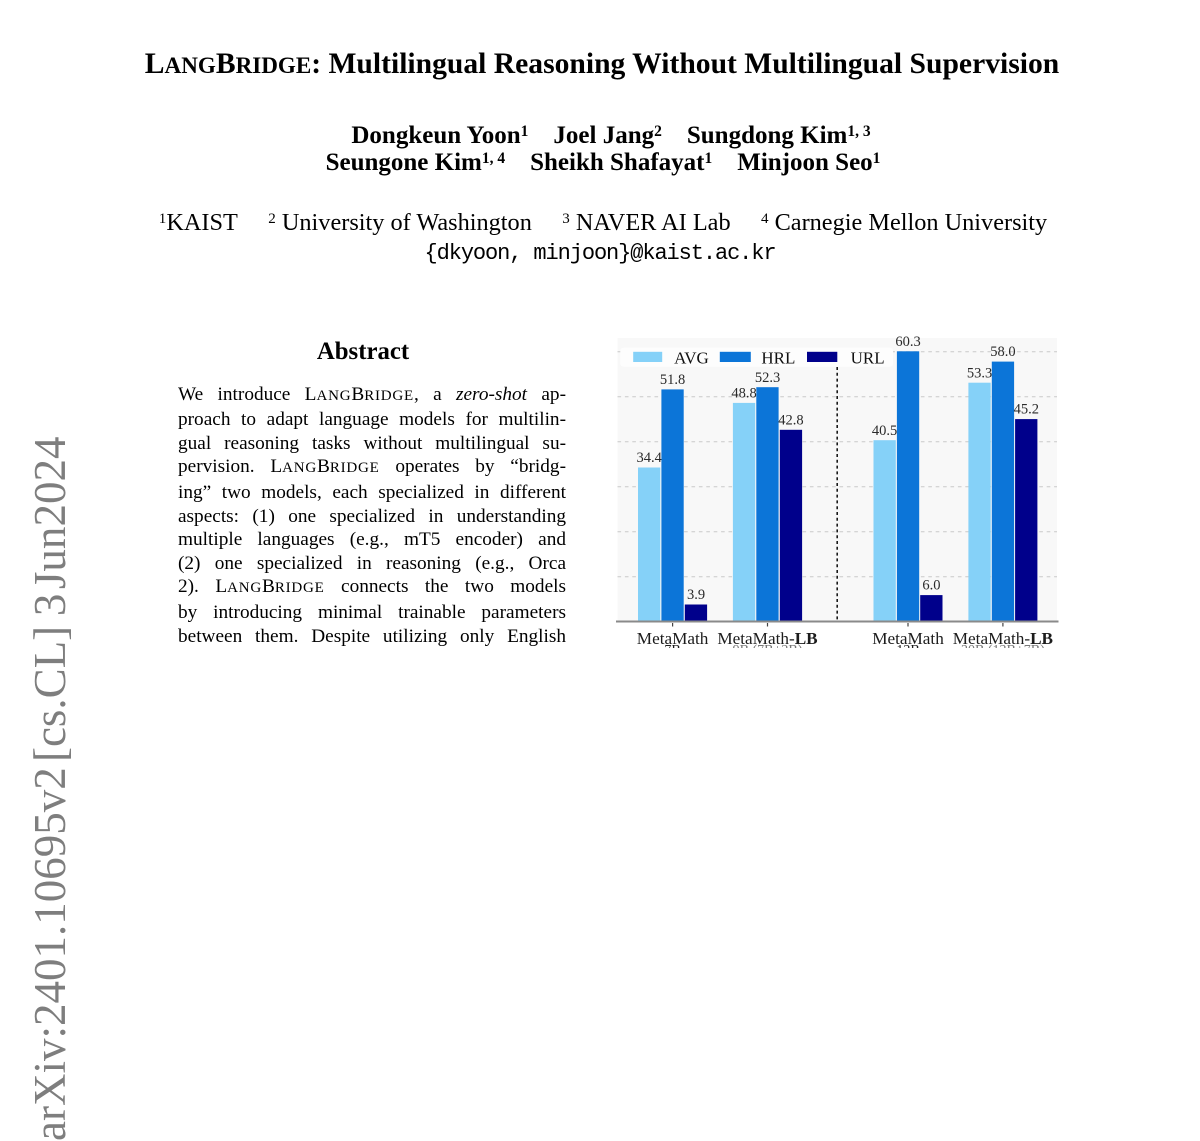  I want to click on svg-text: 60.3, so click(907, 342).